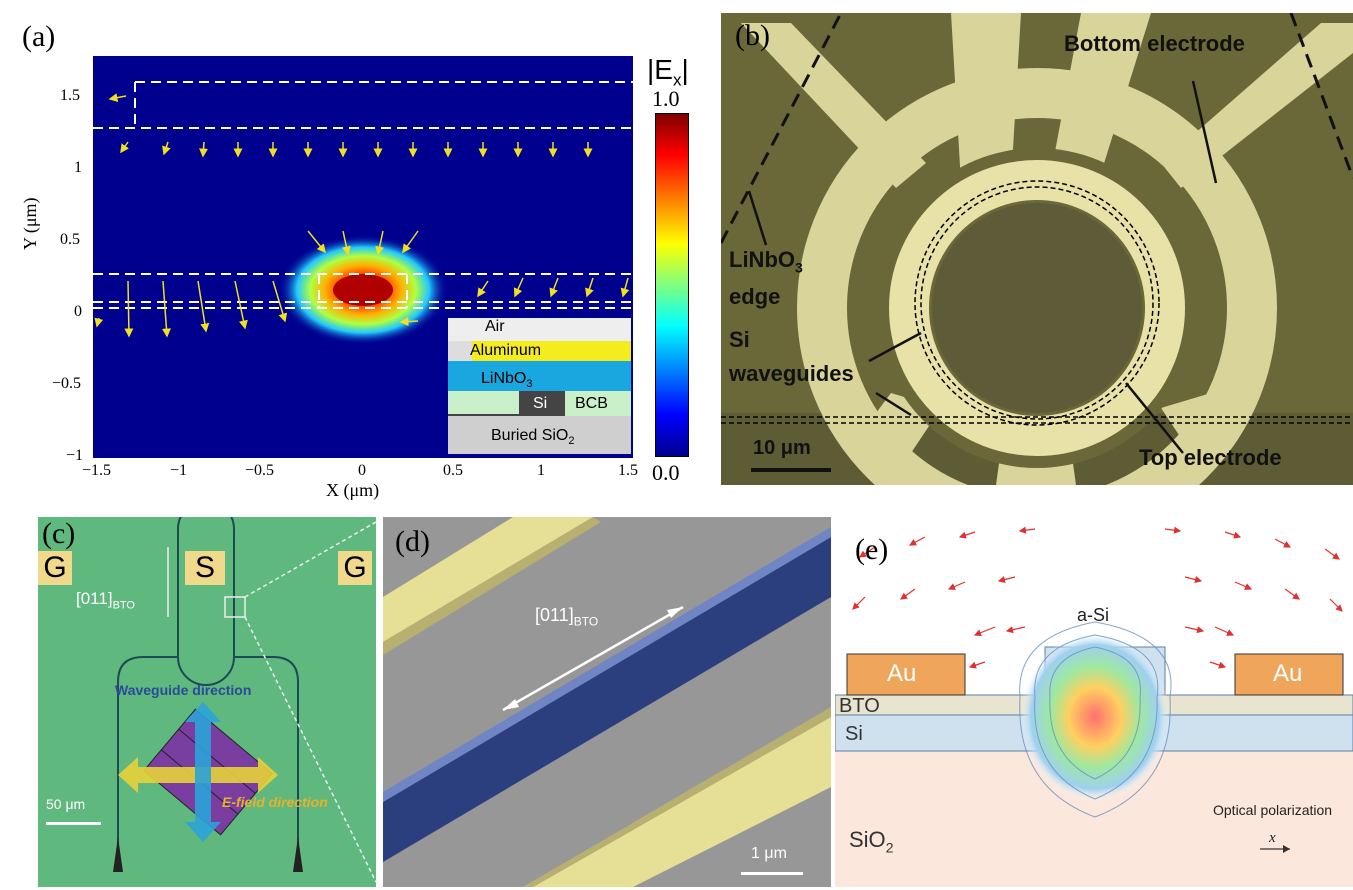 This screenshot has height=890, width=1353. Describe the element at coordinates (854, 734) in the screenshot. I see `label-si: Si` at that location.